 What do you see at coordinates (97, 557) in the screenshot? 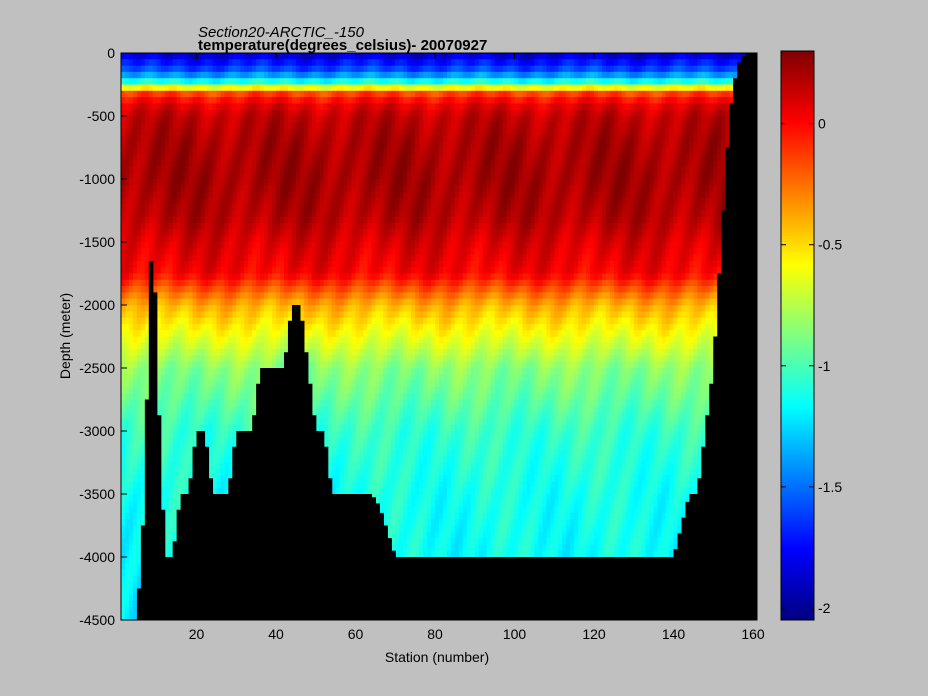
I see `y-tick-label: -4000` at bounding box center [97, 557].